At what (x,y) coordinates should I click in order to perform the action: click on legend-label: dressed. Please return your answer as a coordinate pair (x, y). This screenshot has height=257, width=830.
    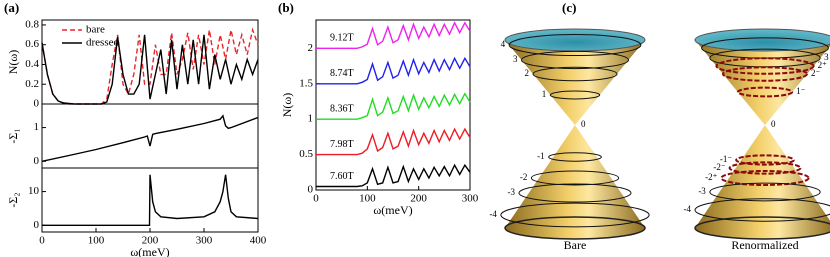
    Looking at the image, I should click on (102, 43).